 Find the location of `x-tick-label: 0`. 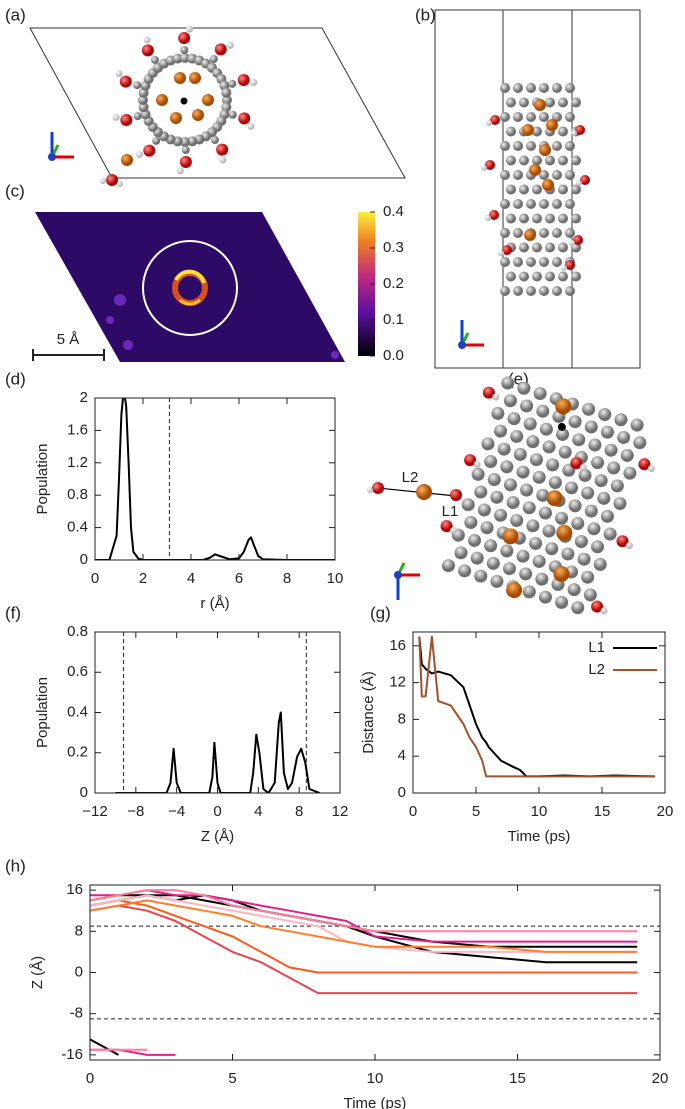

x-tick-label: 0 is located at coordinates (413, 811).